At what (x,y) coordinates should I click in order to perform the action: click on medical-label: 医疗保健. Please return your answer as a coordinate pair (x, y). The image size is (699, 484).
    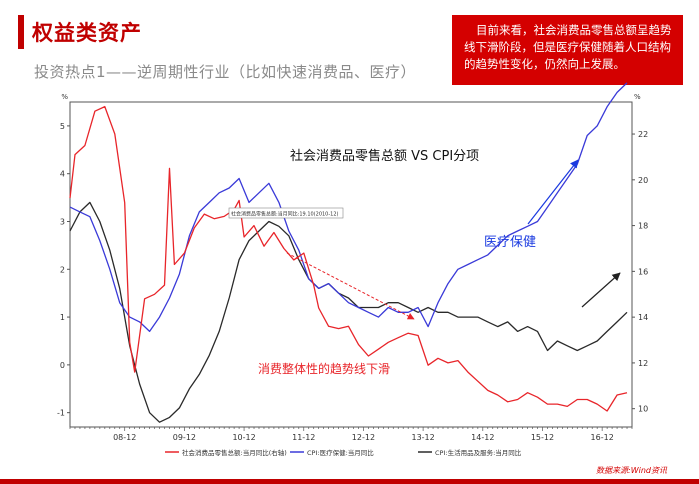
    Looking at the image, I should click on (510, 242).